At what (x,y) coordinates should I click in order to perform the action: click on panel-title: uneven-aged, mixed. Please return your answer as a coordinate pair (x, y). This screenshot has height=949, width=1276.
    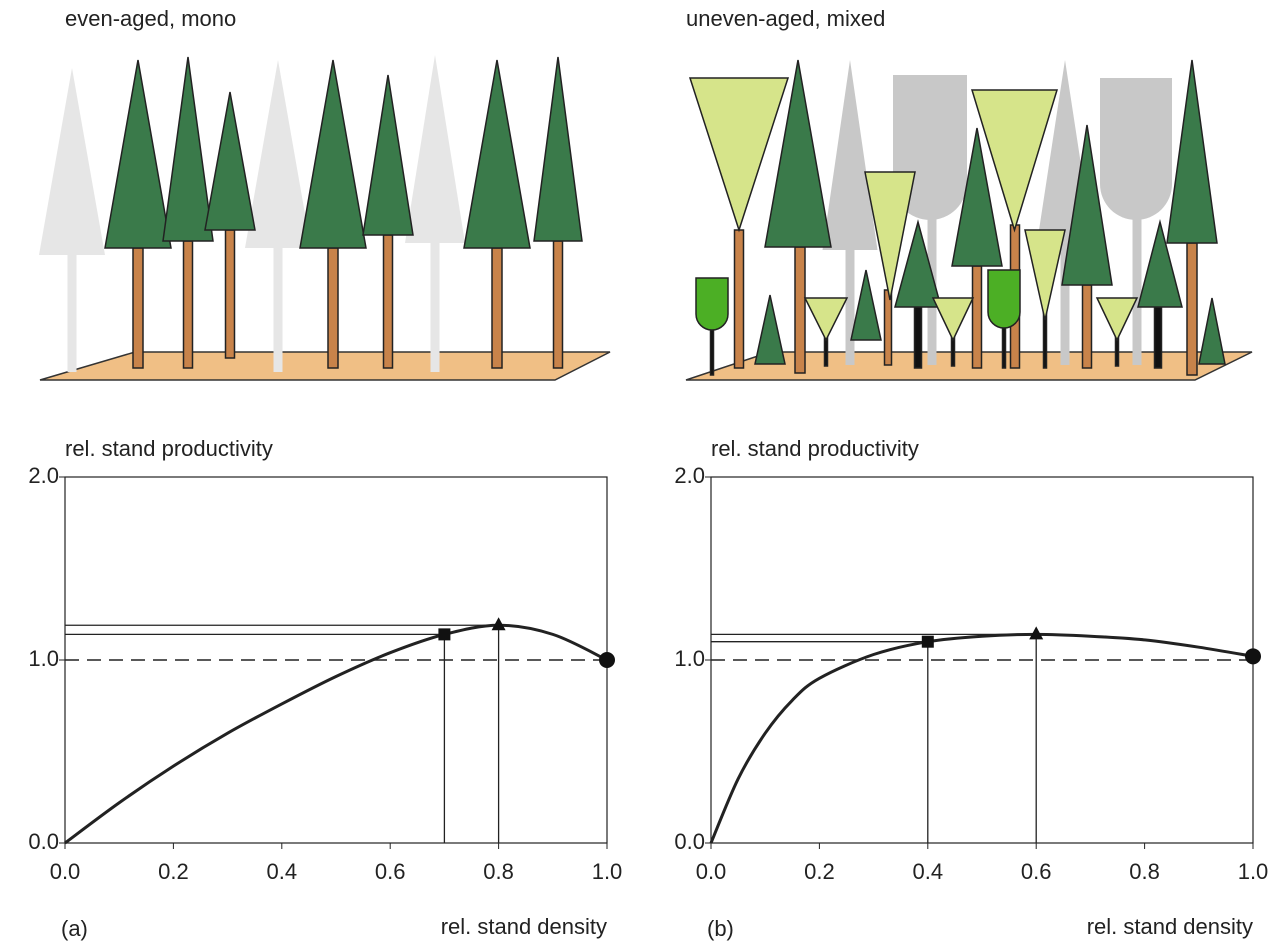
    Looking at the image, I should click on (785, 18).